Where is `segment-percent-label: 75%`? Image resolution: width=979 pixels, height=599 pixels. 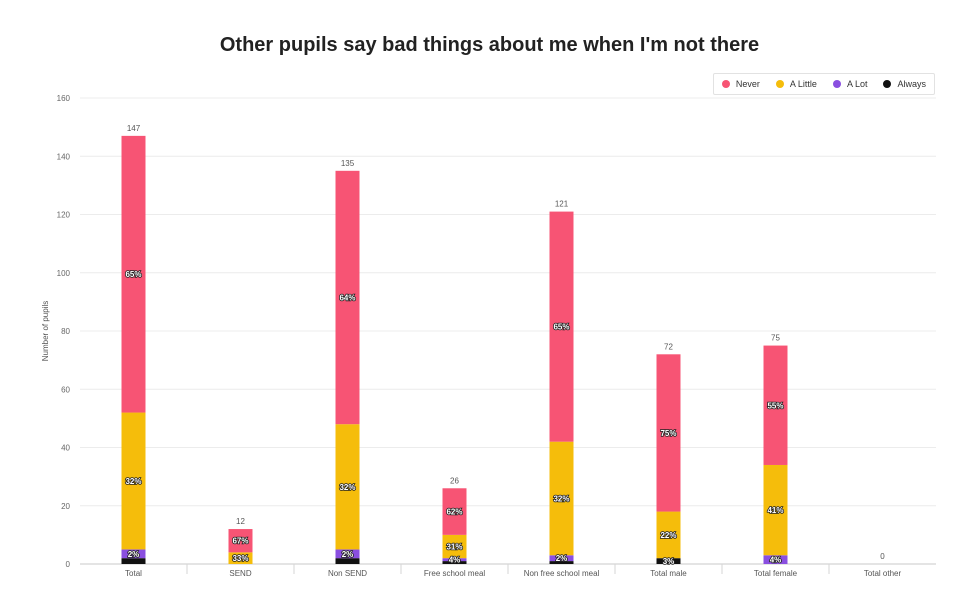 segment-percent-label: 75% is located at coordinates (668, 433).